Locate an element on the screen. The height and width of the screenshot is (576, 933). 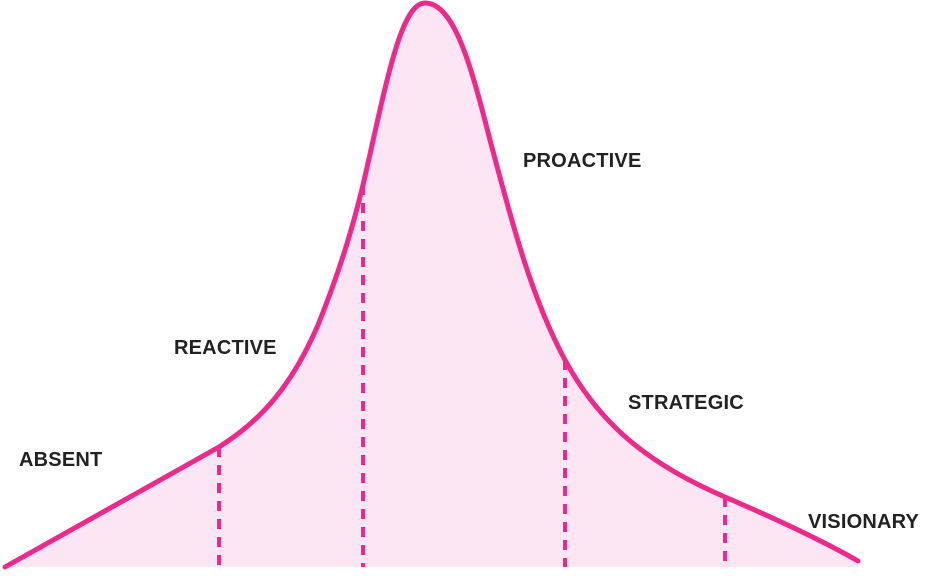
stage-label-visionary: VISIONARY is located at coordinates (864, 522).